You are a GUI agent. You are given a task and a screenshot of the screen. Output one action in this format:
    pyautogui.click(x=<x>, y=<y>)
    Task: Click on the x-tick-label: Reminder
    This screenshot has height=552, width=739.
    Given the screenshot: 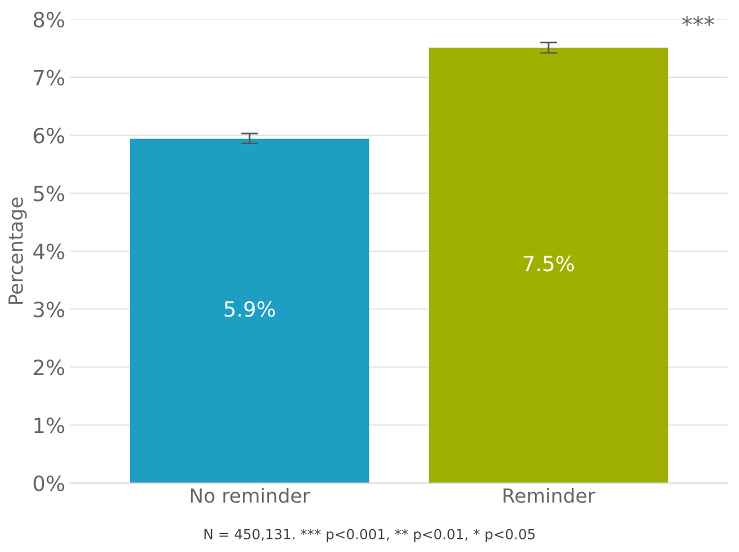 What is the action you would take?
    pyautogui.click(x=550, y=495)
    